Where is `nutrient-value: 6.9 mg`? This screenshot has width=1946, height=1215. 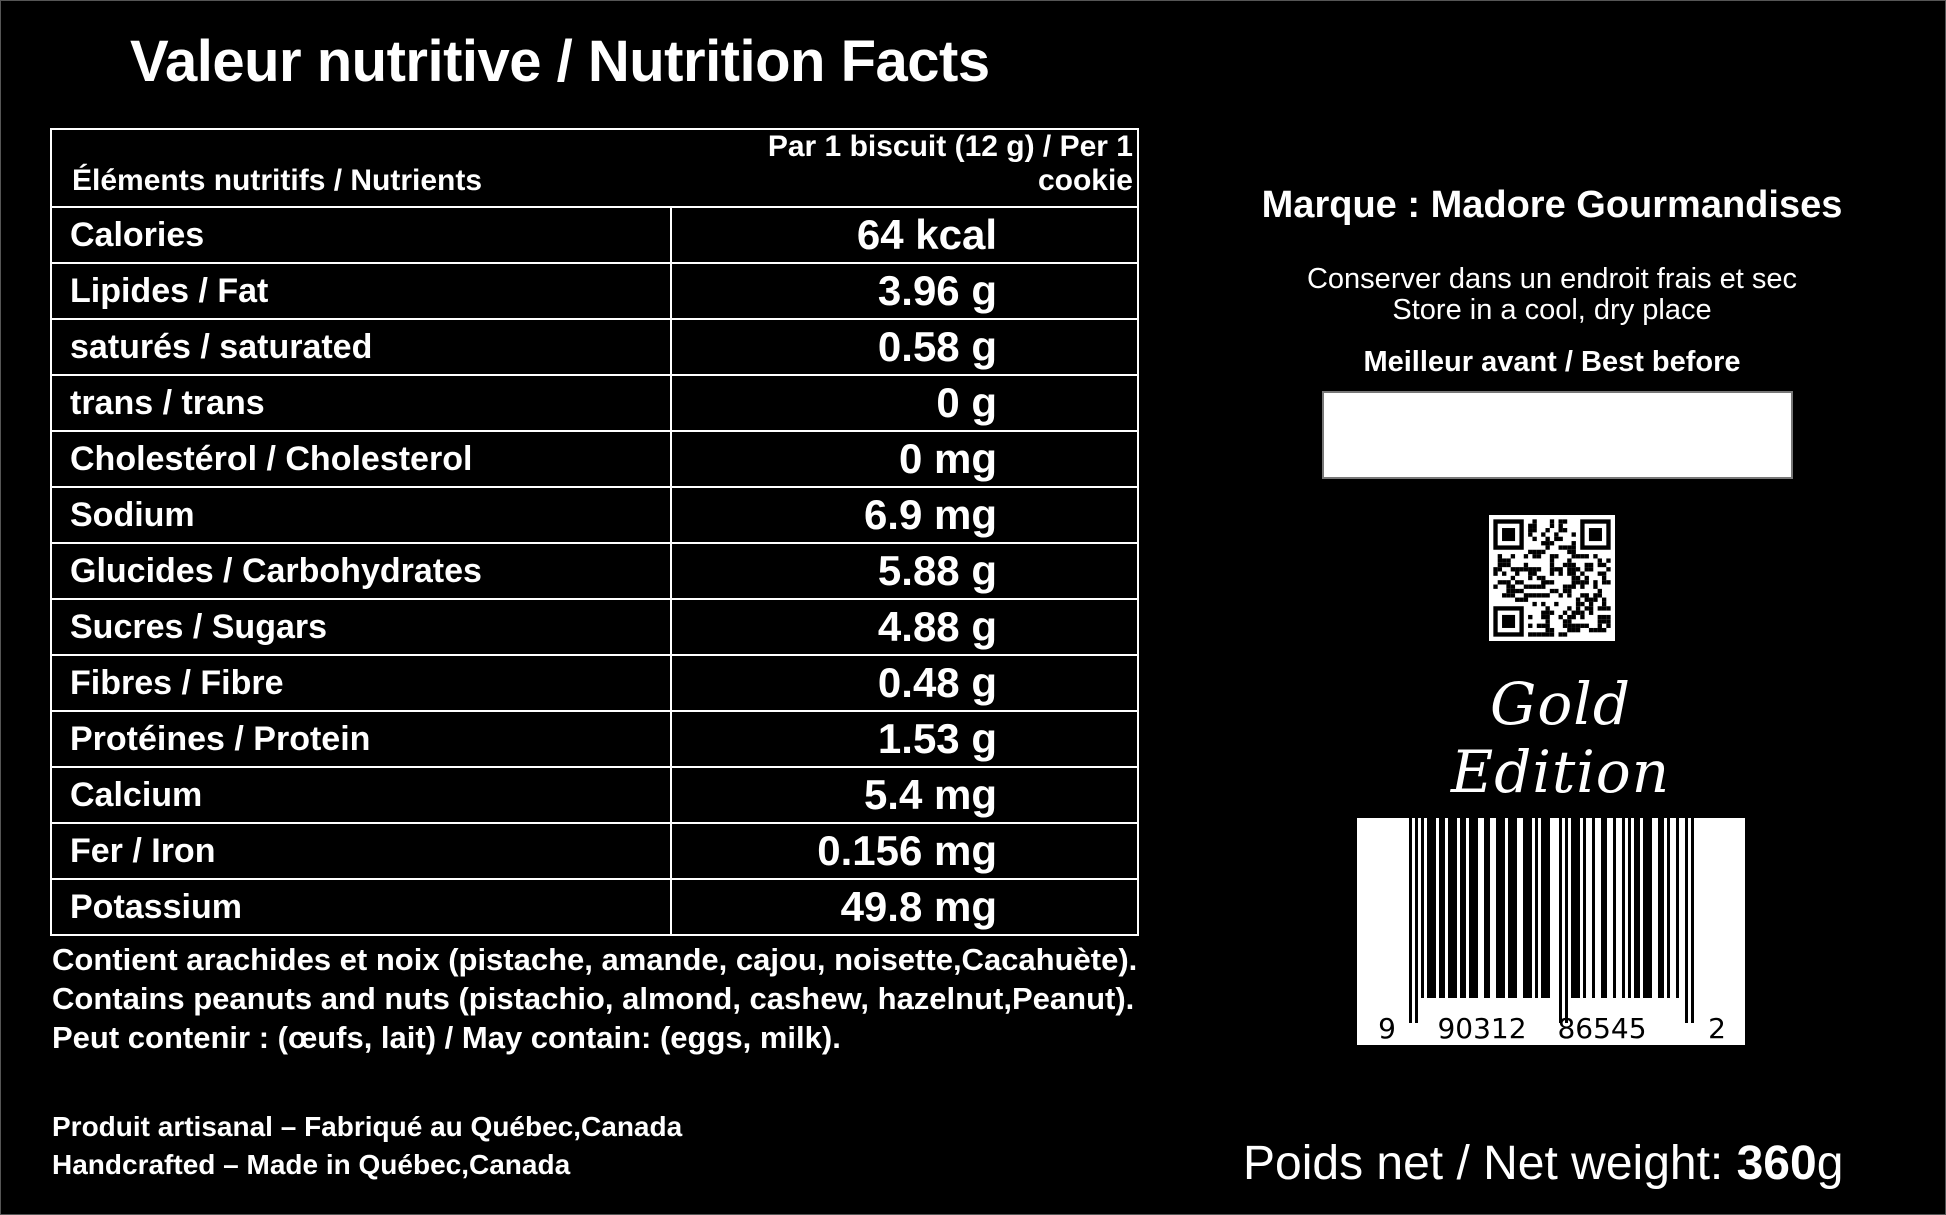 nutrient-value: 6.9 mg is located at coordinates (904, 515).